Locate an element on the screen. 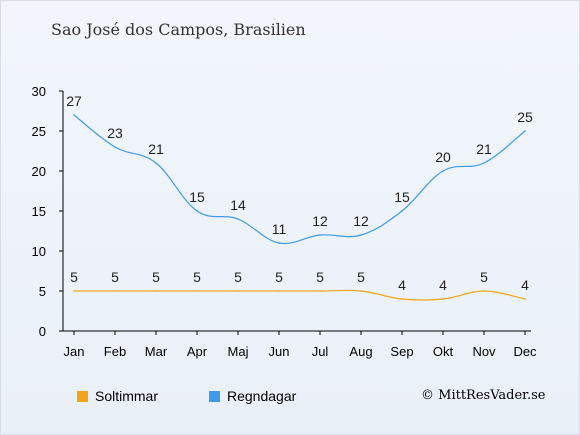 The image size is (580, 435). x-tick-label: Jun is located at coordinates (279, 351).